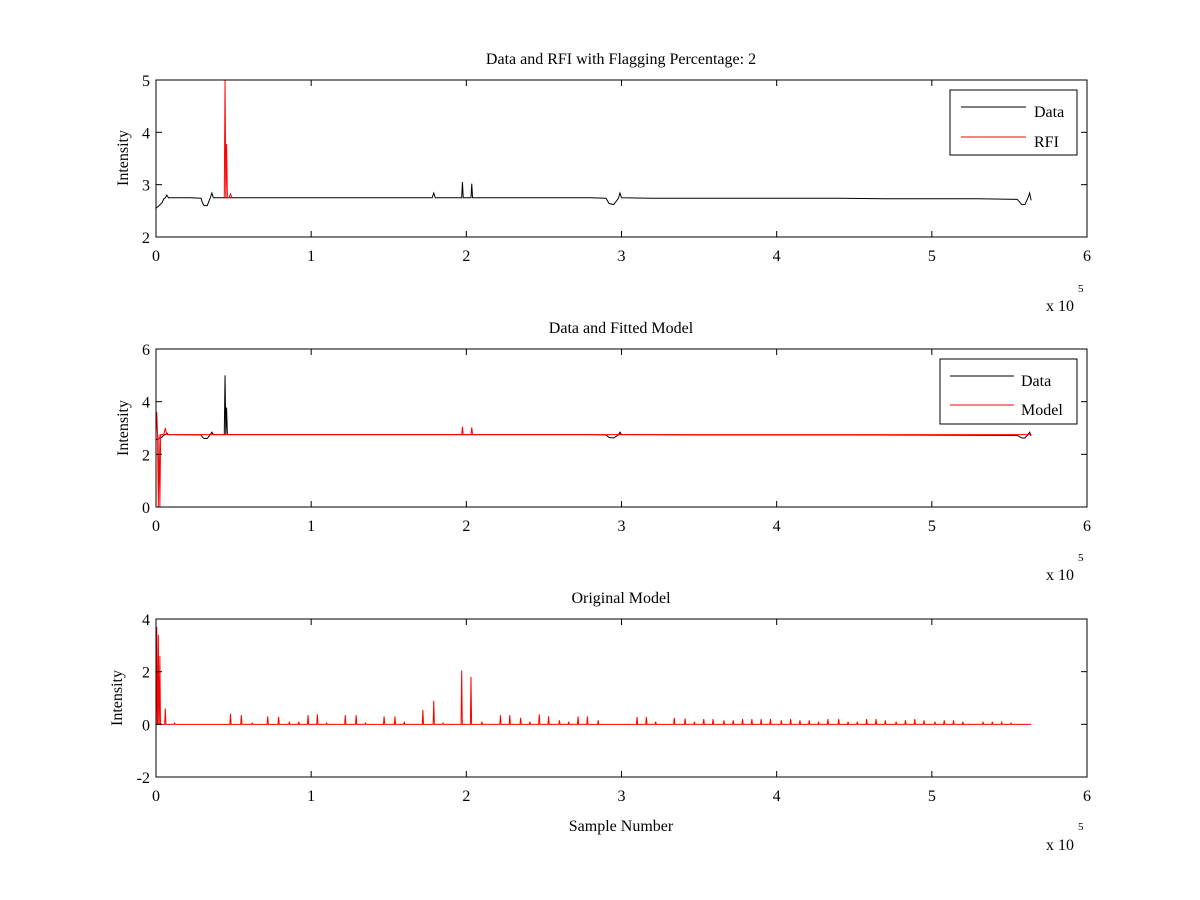 Image resolution: width=1200 pixels, height=900 pixels. What do you see at coordinates (1036, 381) in the screenshot?
I see `subplot-2-legend-data-label: Data` at bounding box center [1036, 381].